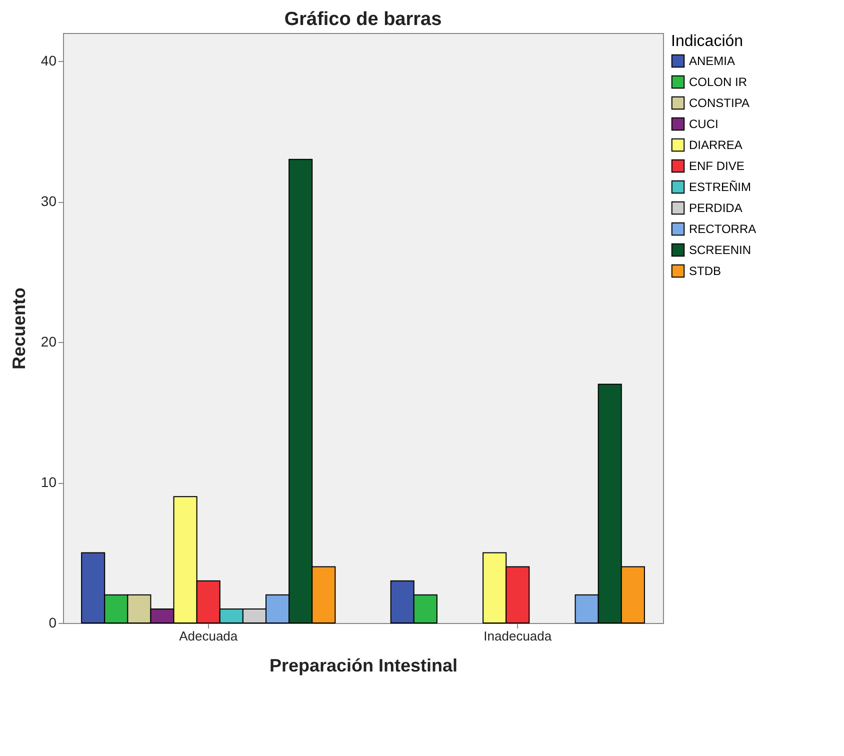 Image resolution: width=844 pixels, height=756 pixels. What do you see at coordinates (48, 482) in the screenshot?
I see `y-tick-label: 10` at bounding box center [48, 482].